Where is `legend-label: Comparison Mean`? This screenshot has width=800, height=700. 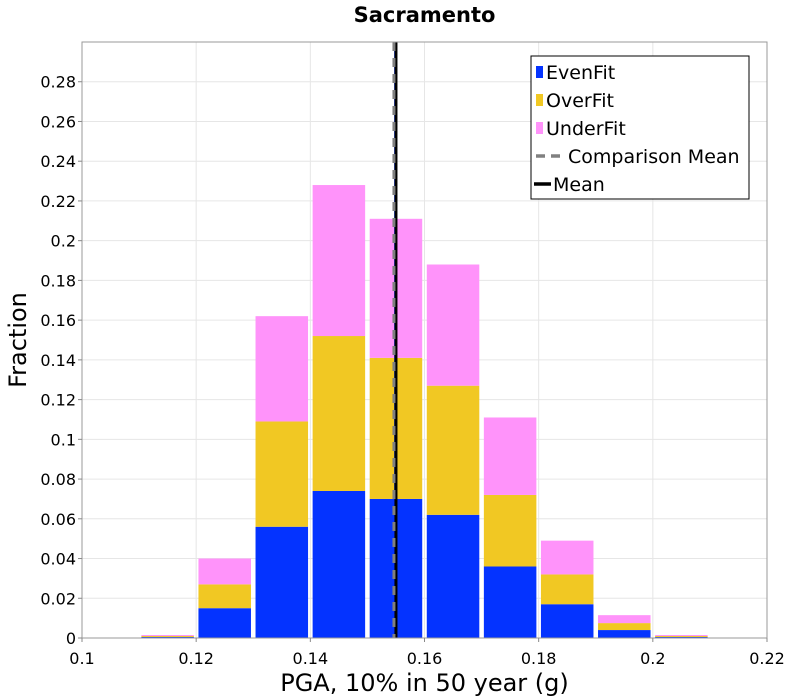 legend-label: Comparison Mean is located at coordinates (654, 157).